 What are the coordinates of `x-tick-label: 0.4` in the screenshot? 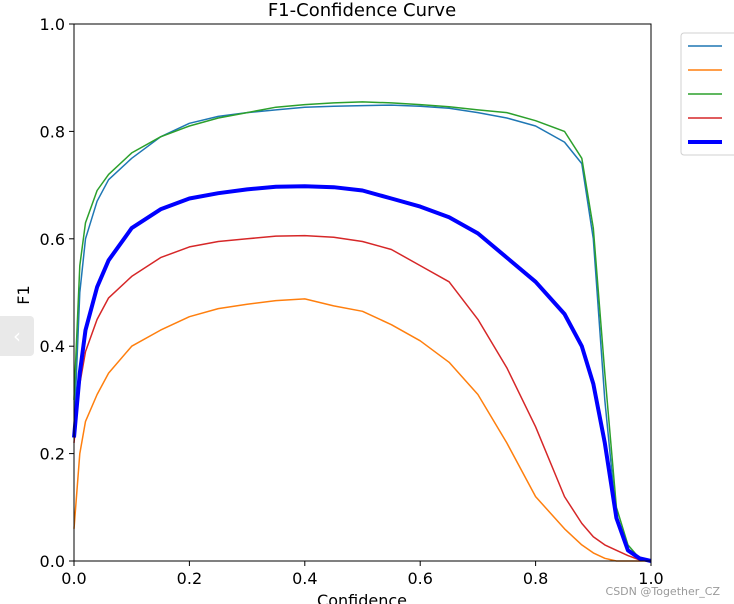 It's located at (304, 578).